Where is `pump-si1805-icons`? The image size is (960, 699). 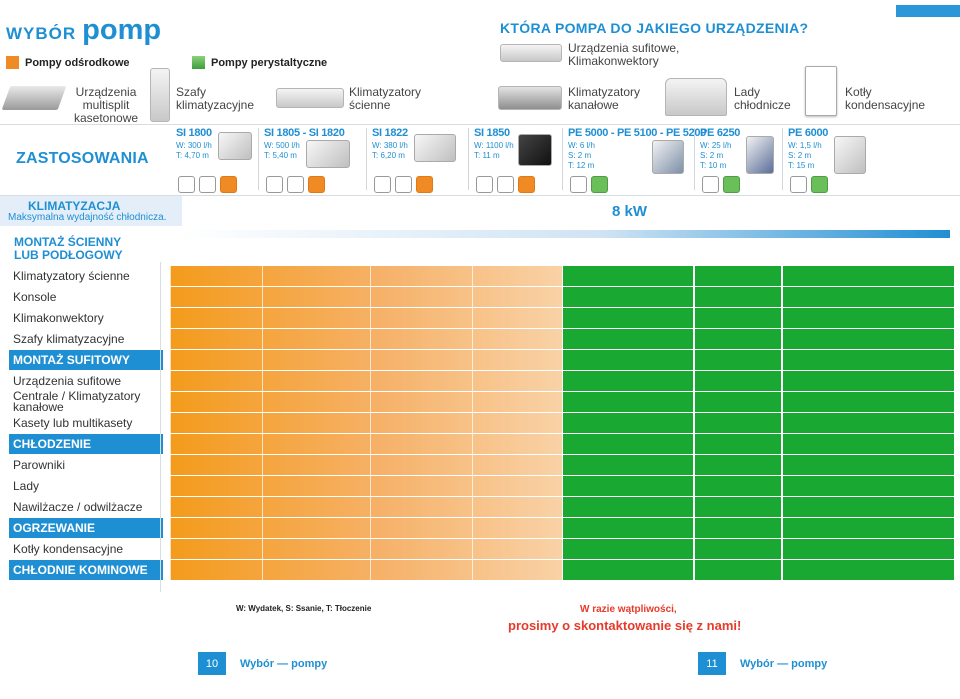
pump-si1805-icons is located at coordinates (297, 184).